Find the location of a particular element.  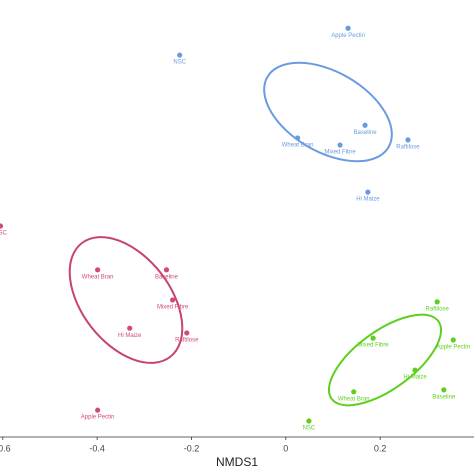

x-tick-label: -0.2 is located at coordinates (192, 448).